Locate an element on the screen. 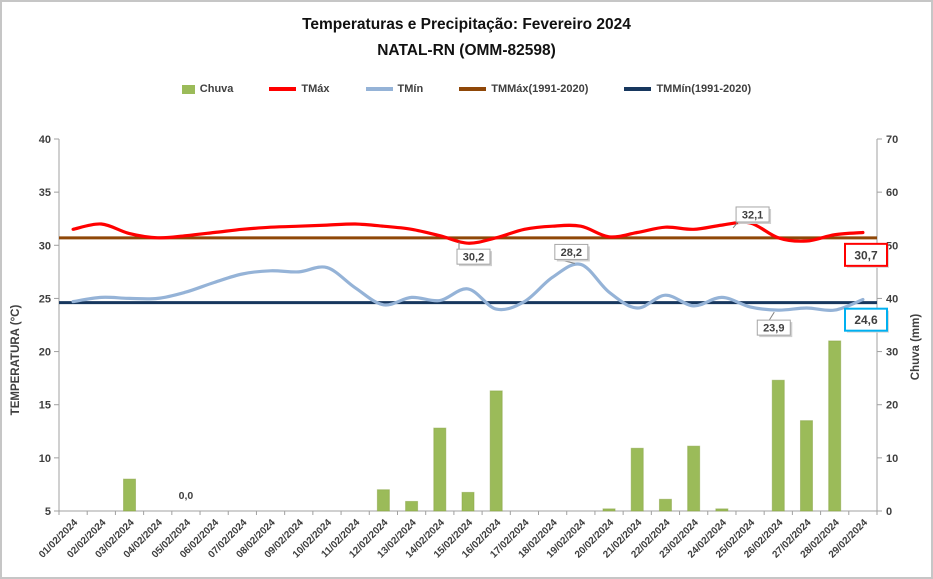  y-axis-right-tick-label: 50 is located at coordinates (892, 246).